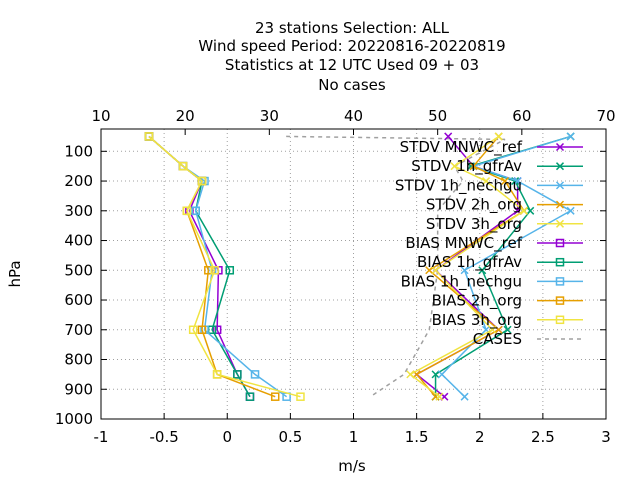  Describe the element at coordinates (290, 437) in the screenshot. I see `x-tick-label: 0.5` at that location.